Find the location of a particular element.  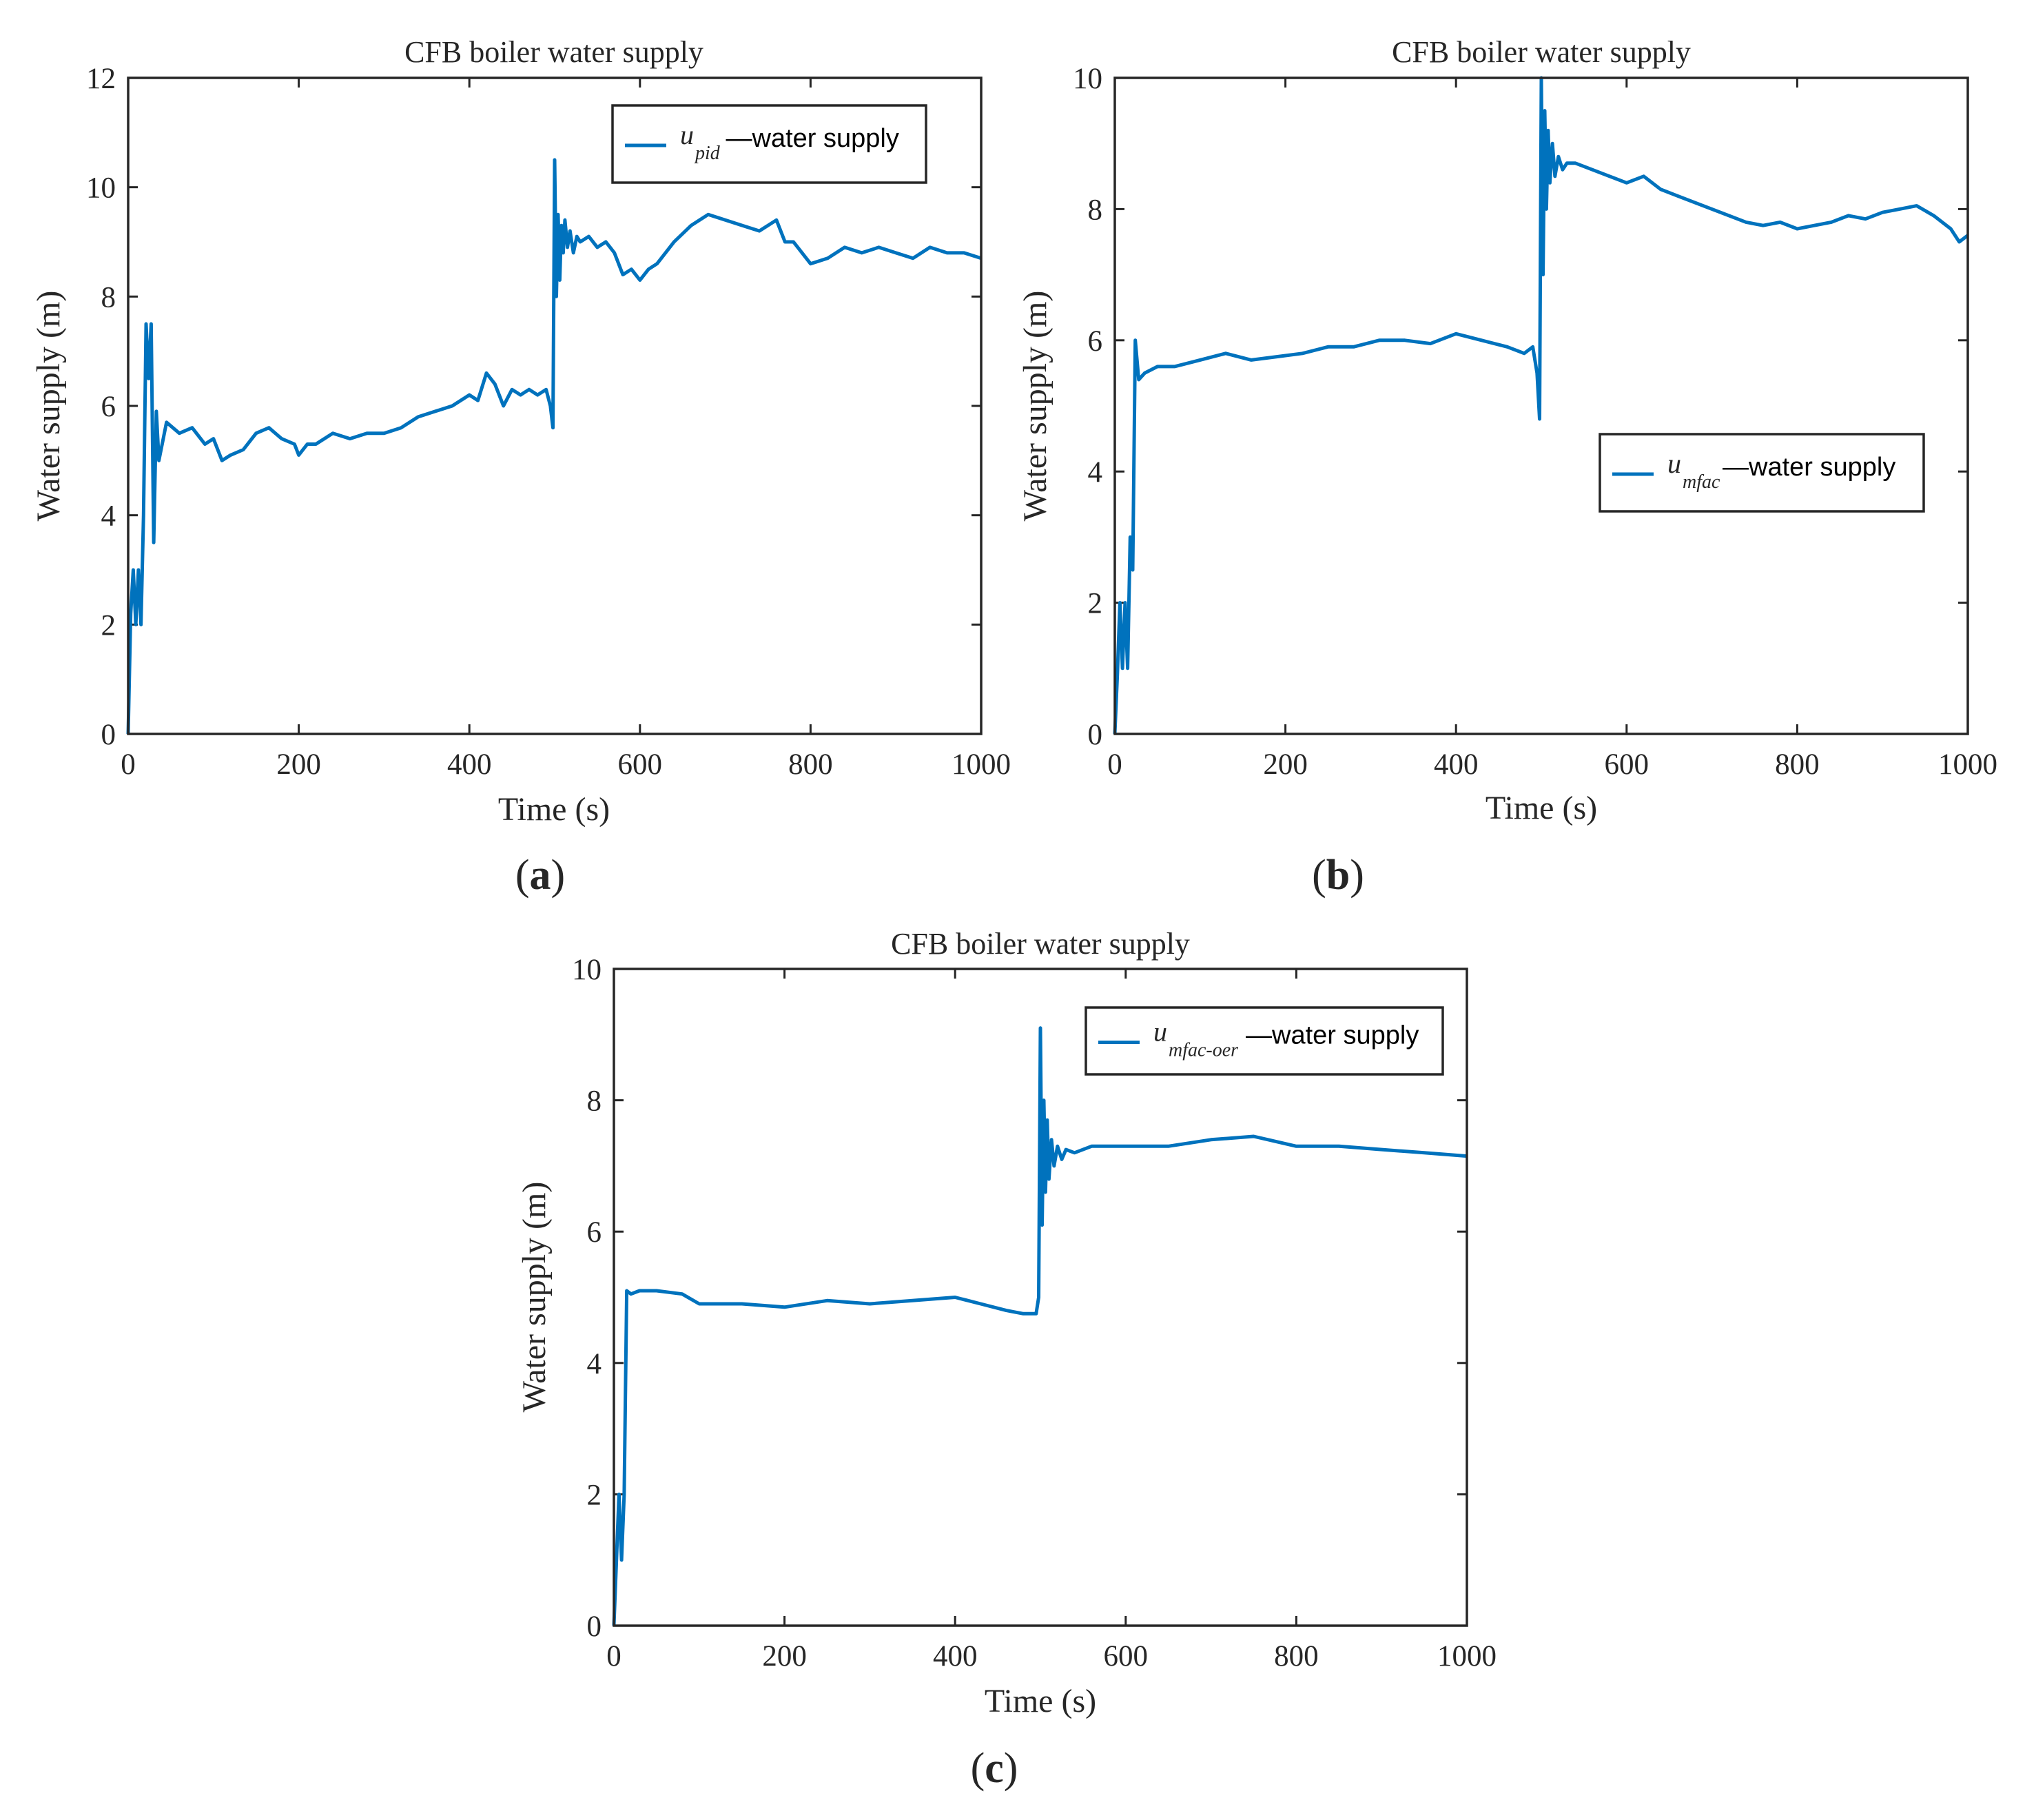

y-tick-label: 12 is located at coordinates (101, 79).